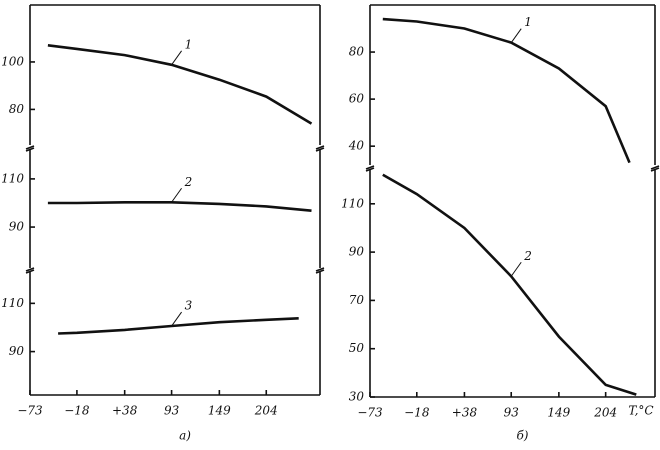 The height and width of the screenshot is (450, 660). Describe the element at coordinates (357, 99) in the screenshot. I see `y-tick-label: 60` at that location.